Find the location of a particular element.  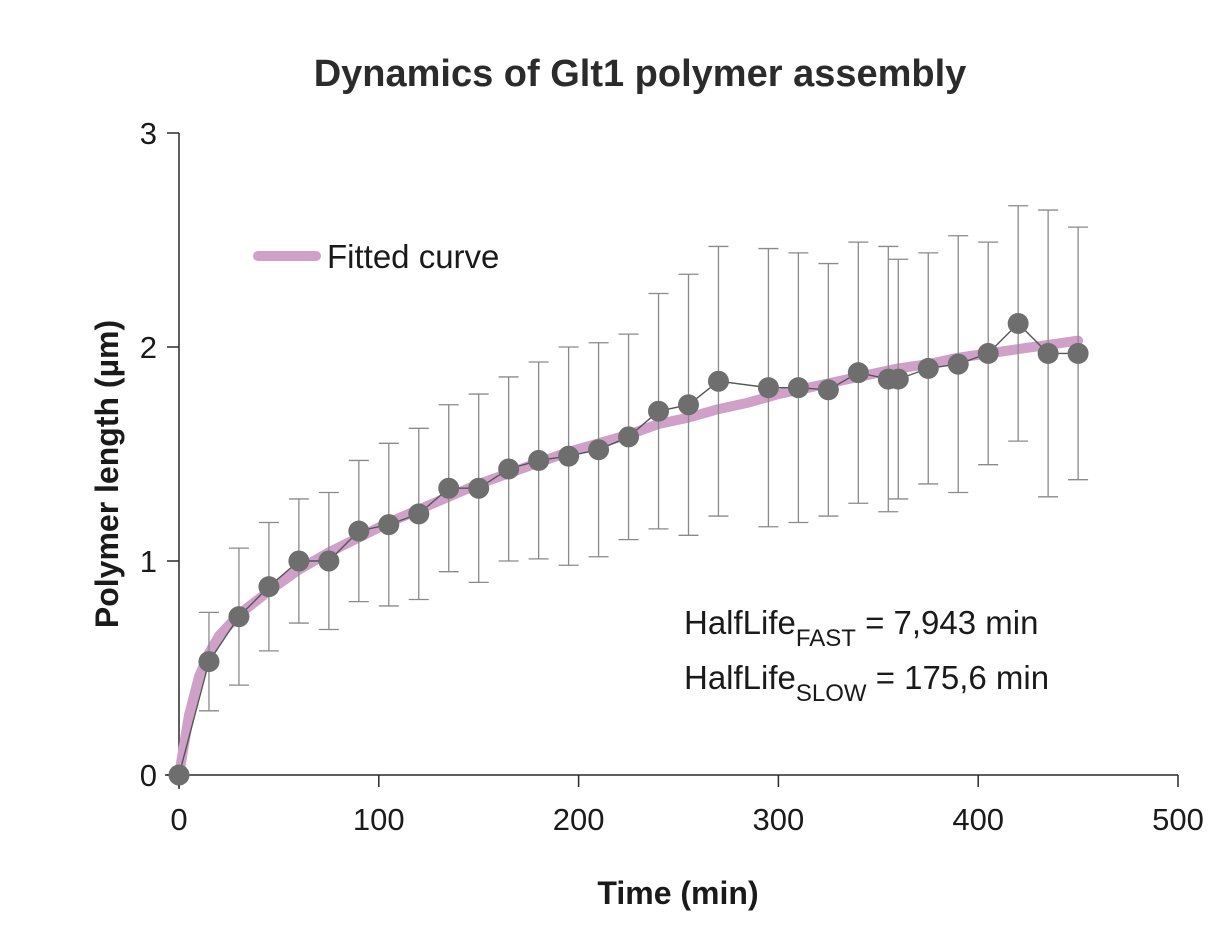

x-tick-label-200: 200 is located at coordinates (579, 819).